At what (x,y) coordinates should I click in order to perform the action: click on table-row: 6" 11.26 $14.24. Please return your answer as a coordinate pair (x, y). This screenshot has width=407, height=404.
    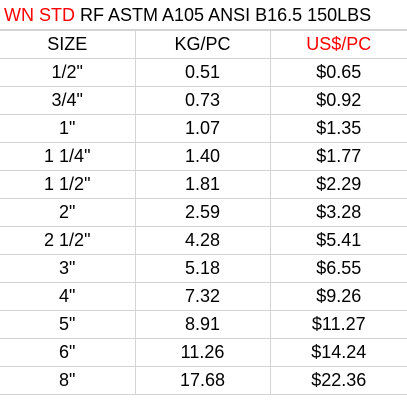
    Looking at the image, I should click on (203, 352).